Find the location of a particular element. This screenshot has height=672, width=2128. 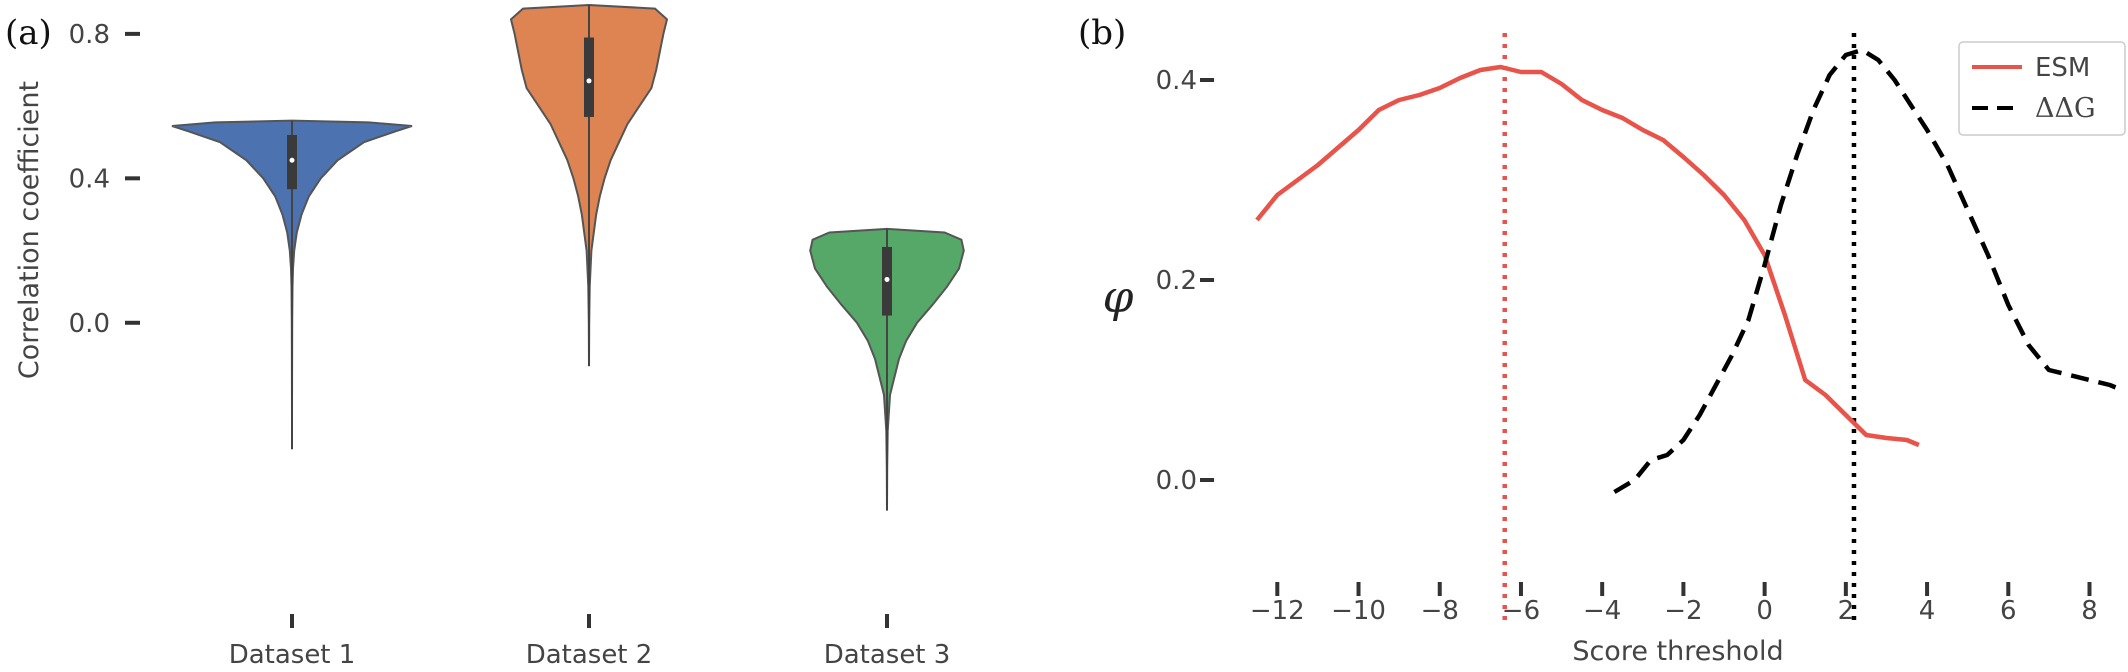

legend-label-esm: ESM is located at coordinates (2062, 68).